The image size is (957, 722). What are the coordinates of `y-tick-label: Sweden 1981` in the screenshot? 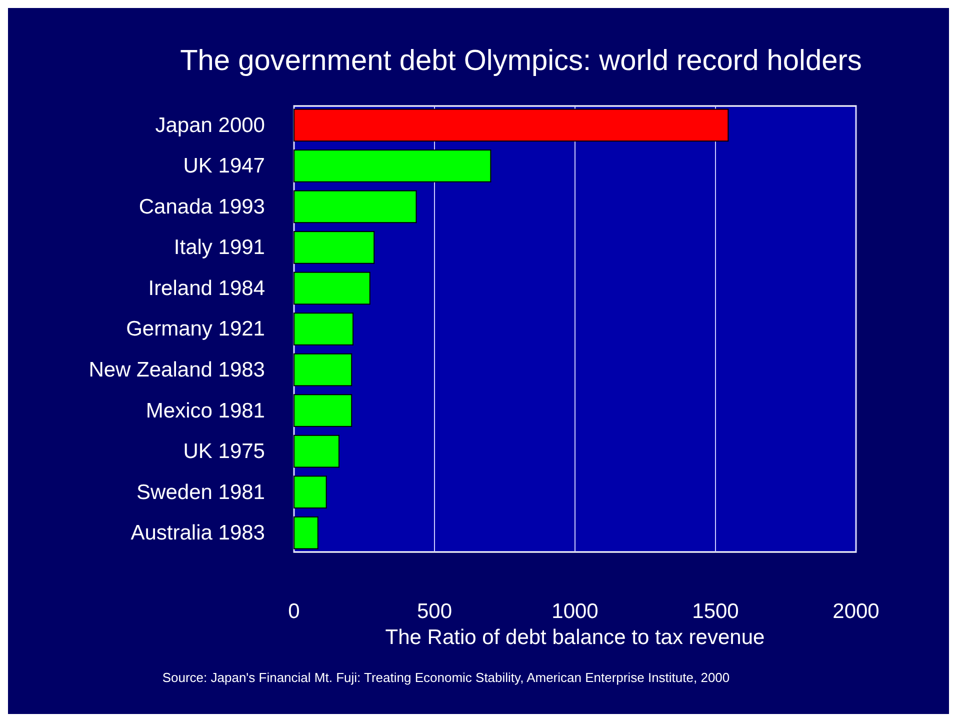 It's located at (200, 492).